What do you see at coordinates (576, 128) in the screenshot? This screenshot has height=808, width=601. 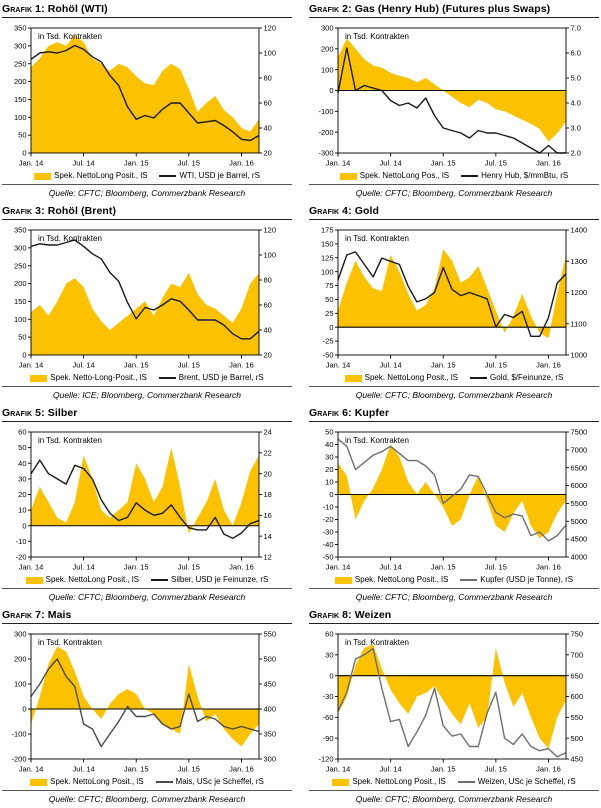 I see `svg-text: 3.0` at bounding box center [576, 128].